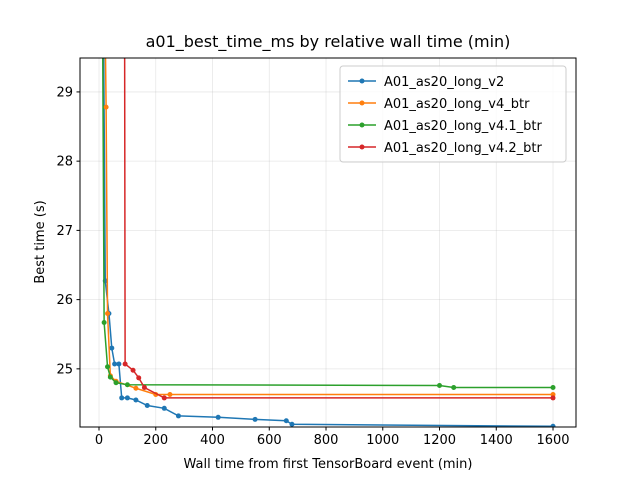  I want to click on x-tick-label: 400, so click(212, 440).